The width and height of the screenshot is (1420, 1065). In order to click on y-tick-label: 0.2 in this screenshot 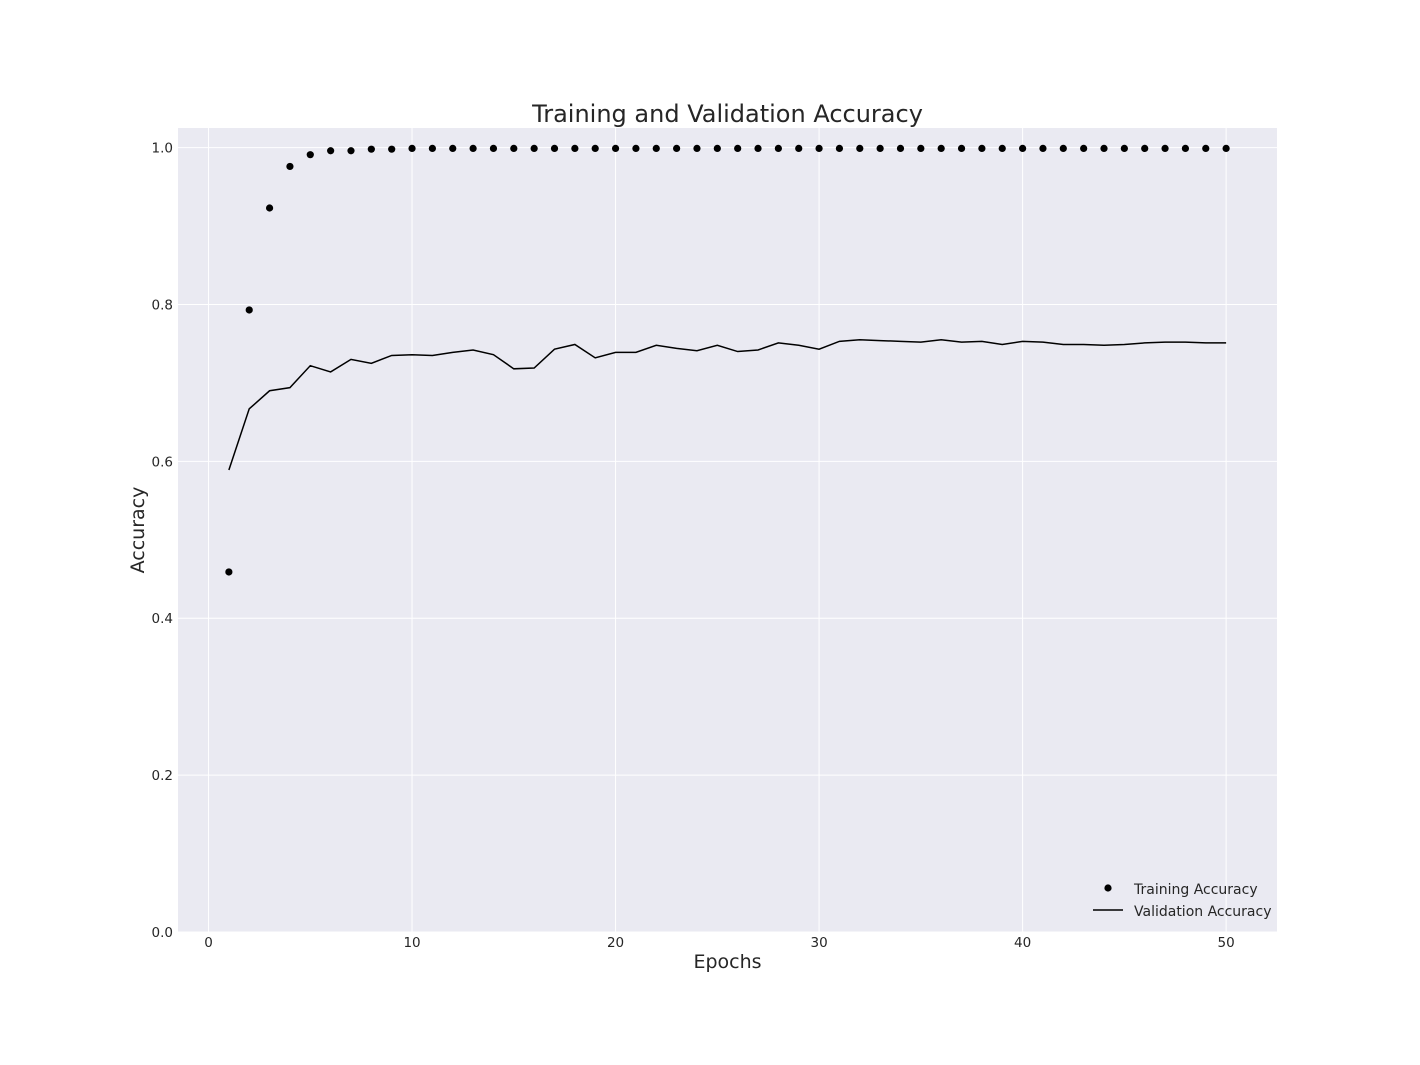, I will do `click(162, 776)`.